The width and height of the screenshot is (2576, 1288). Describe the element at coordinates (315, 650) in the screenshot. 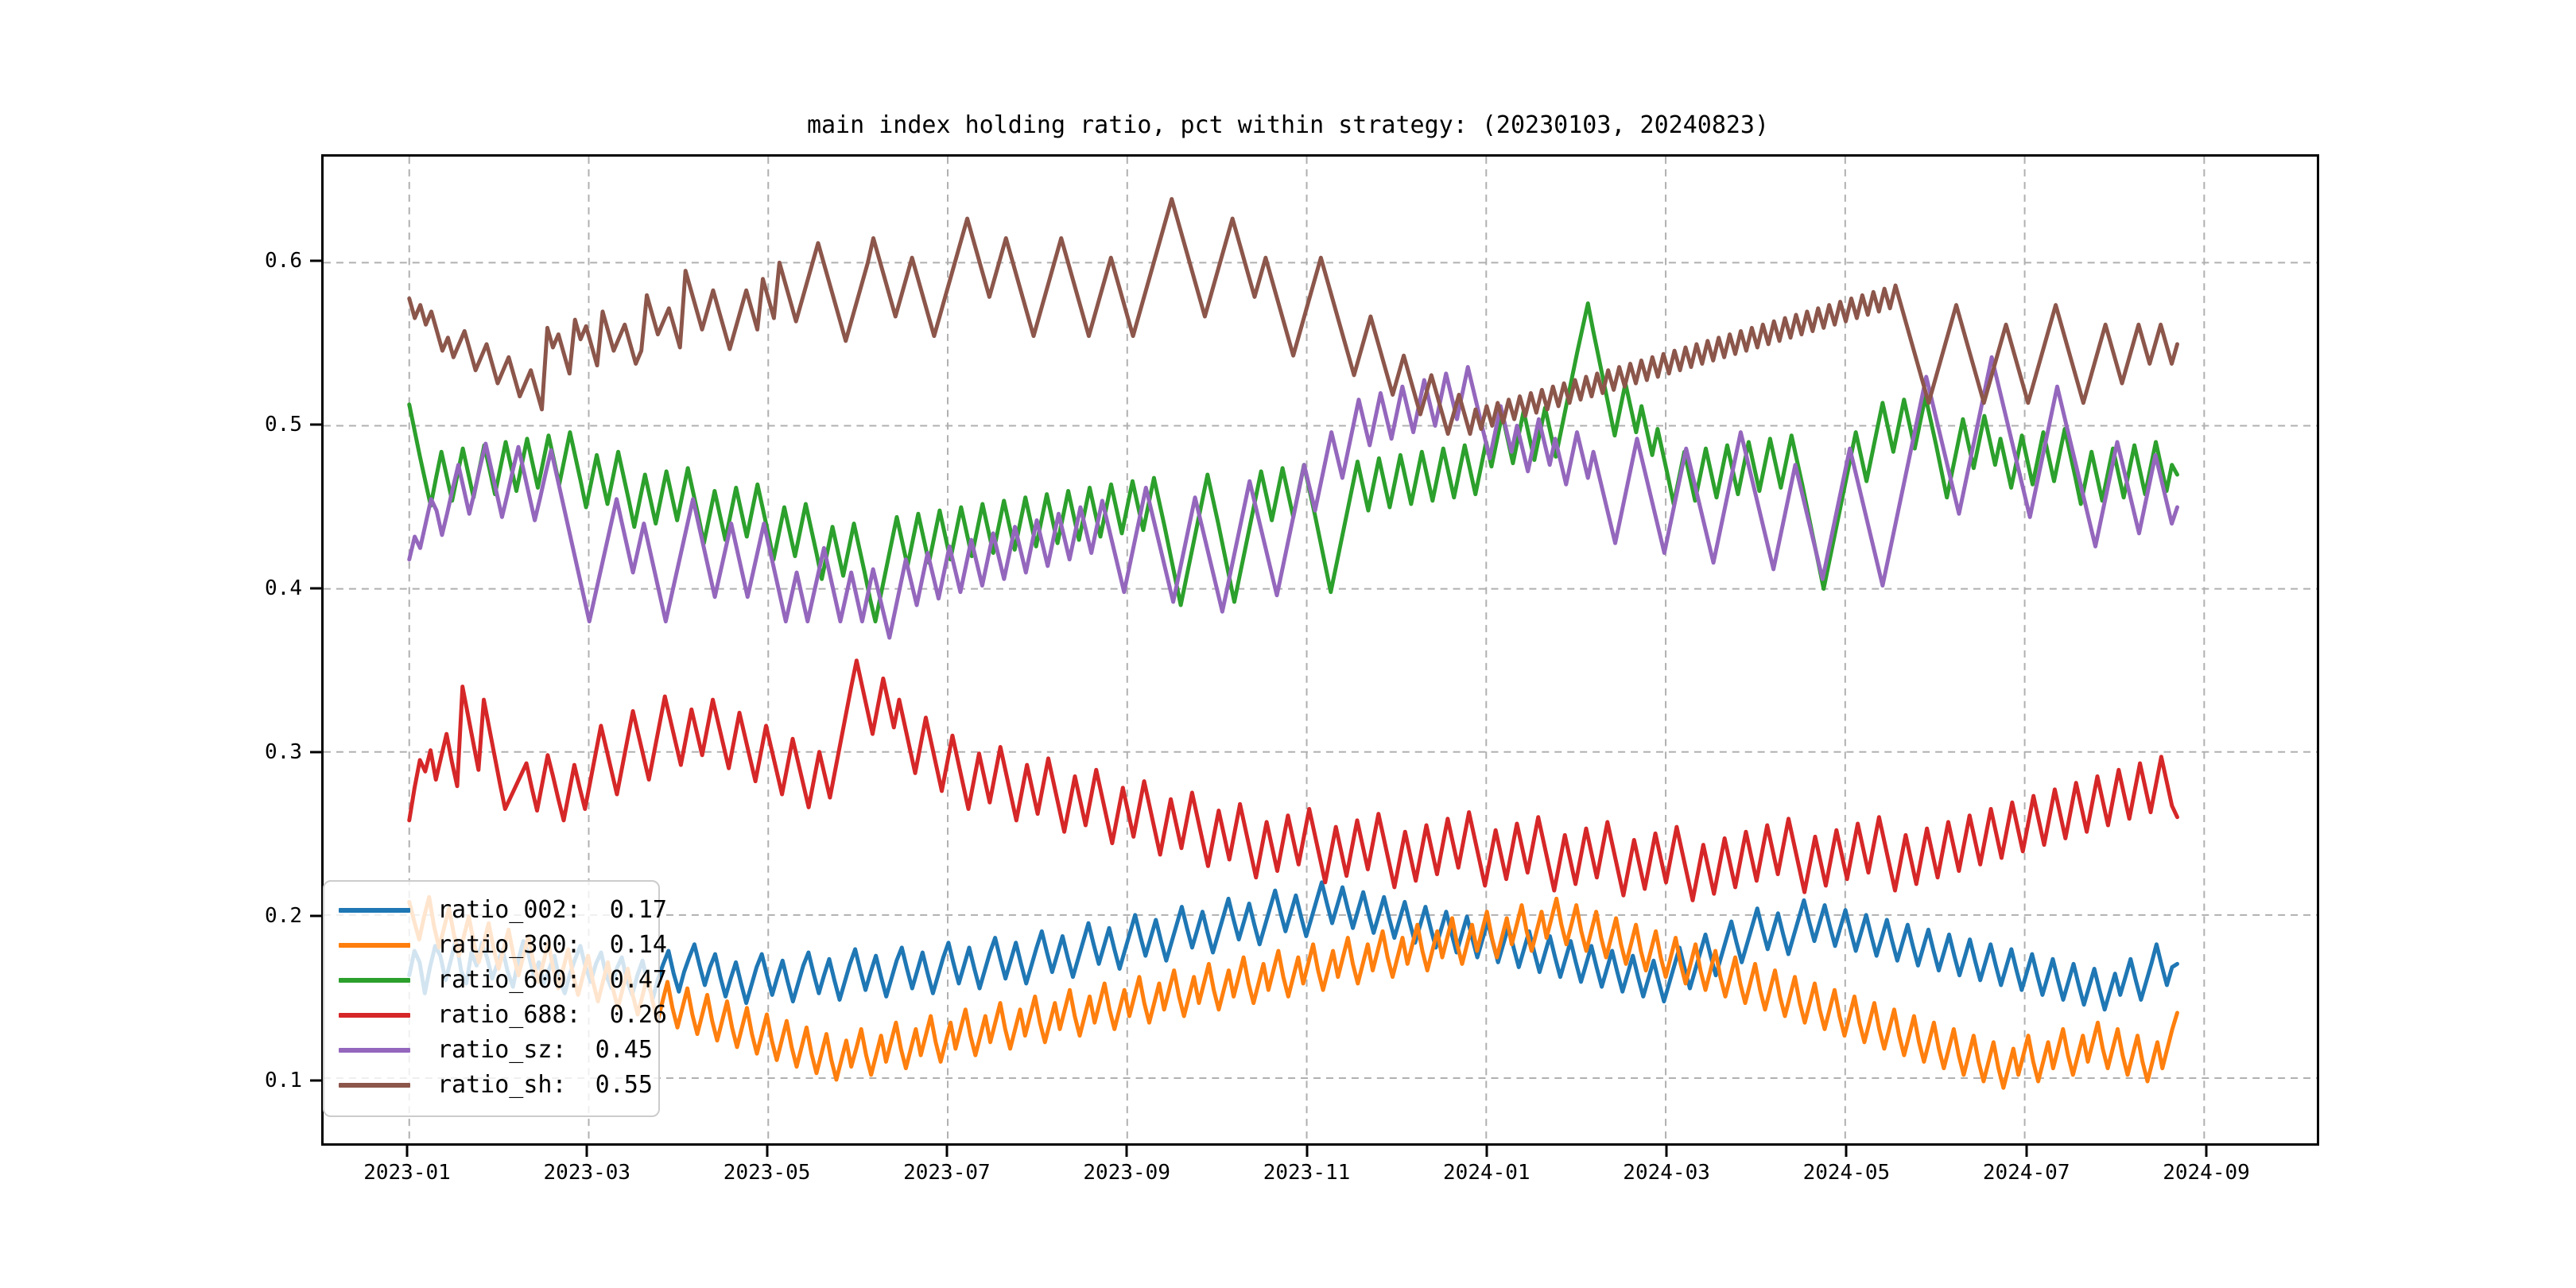

I see `y-axis-ticks` at that location.